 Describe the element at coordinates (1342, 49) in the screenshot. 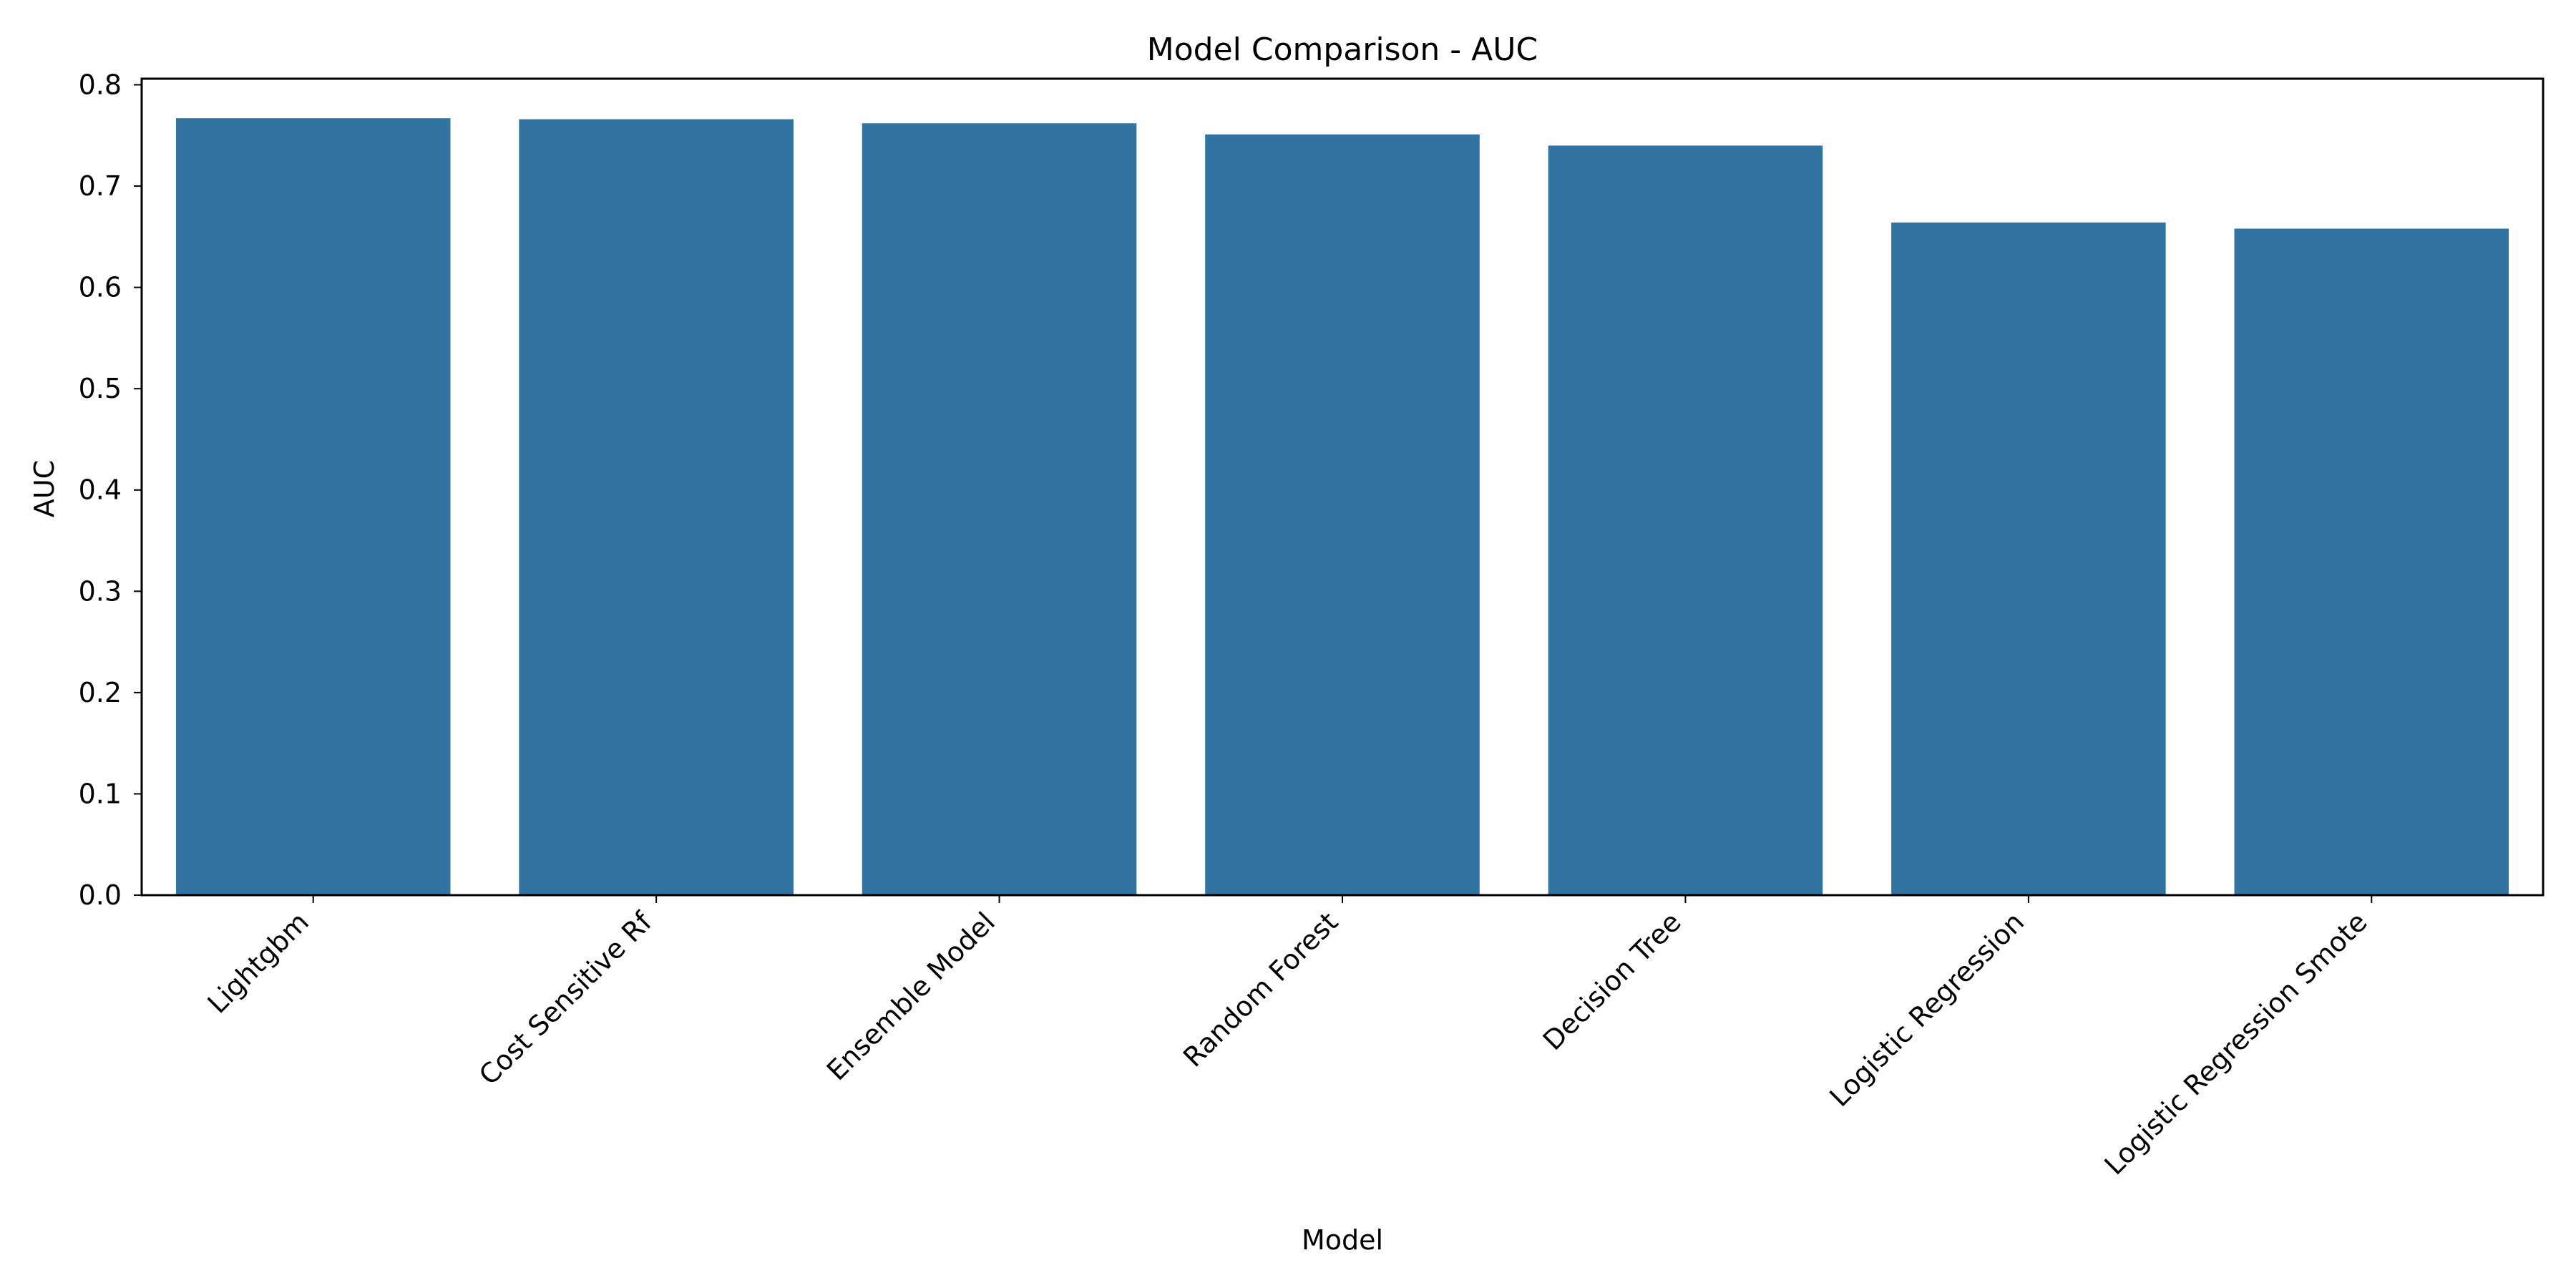

I see `chart-title: Model Comparison - AUC` at that location.